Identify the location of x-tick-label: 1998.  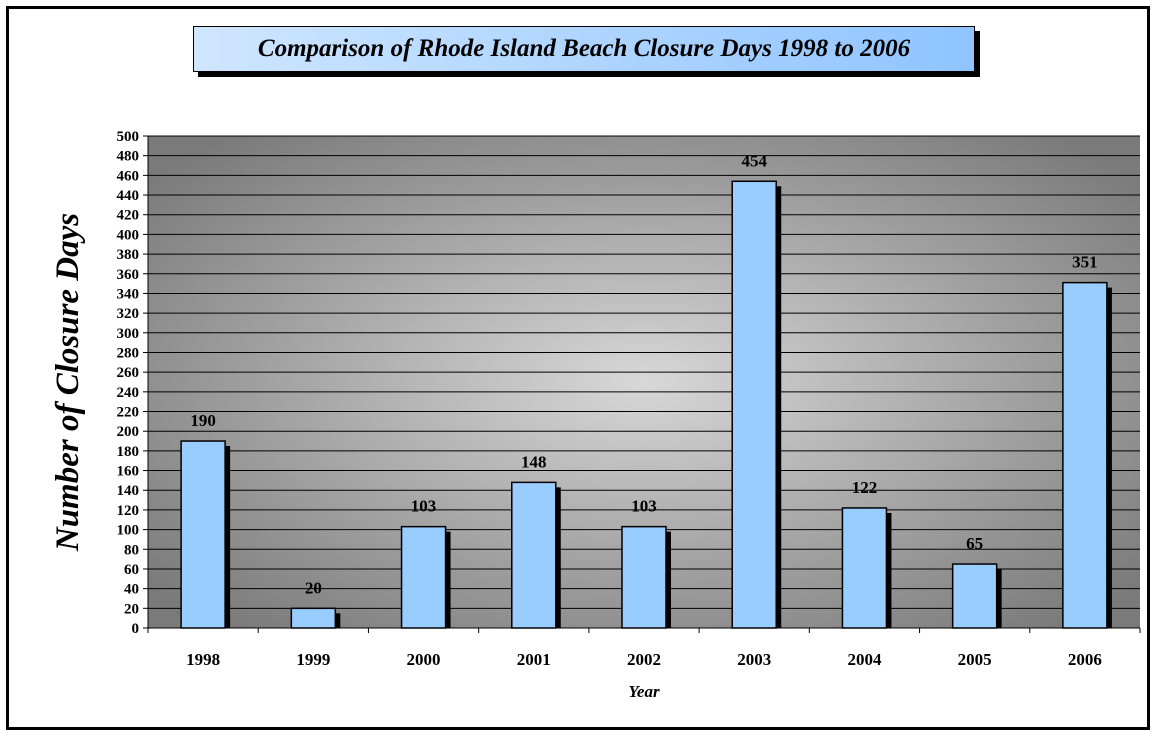
(203, 659).